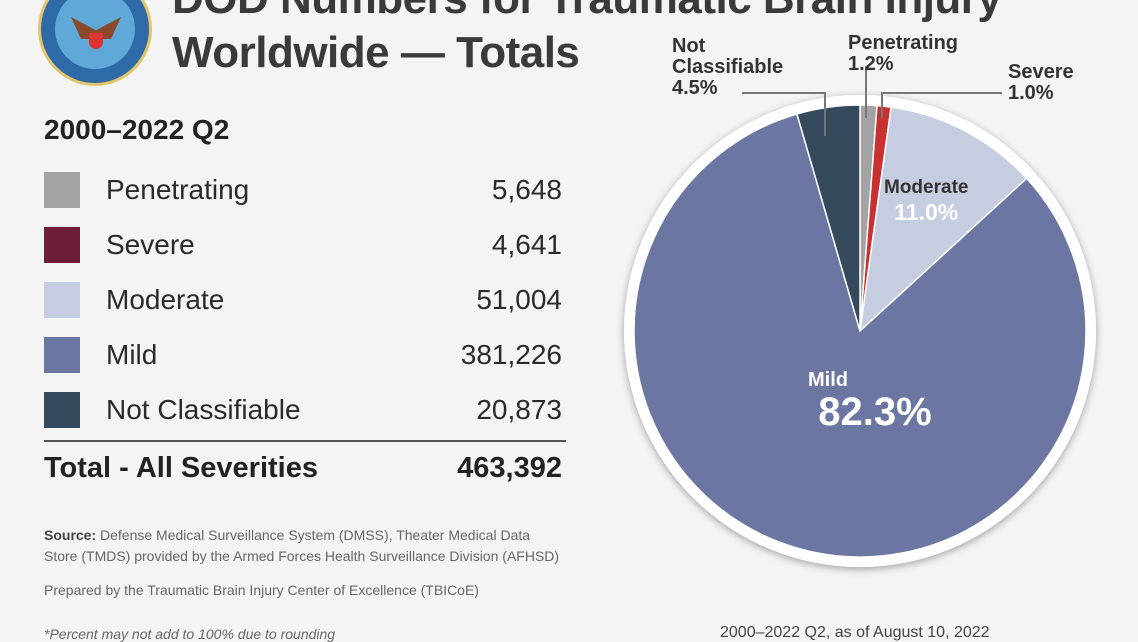  What do you see at coordinates (178, 189) in the screenshot?
I see `legend-label: Penetrating` at bounding box center [178, 189].